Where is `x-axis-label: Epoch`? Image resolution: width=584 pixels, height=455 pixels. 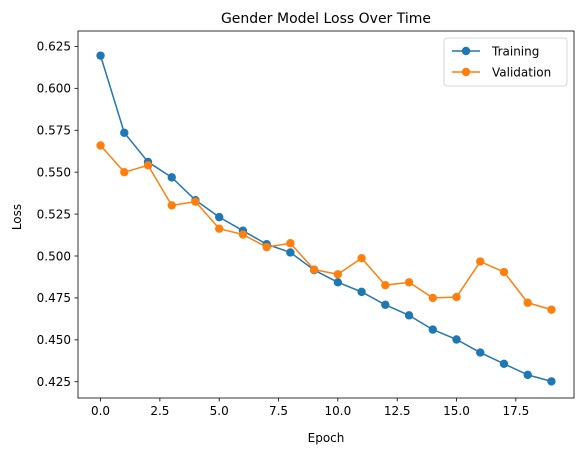
x-axis-label: Epoch is located at coordinates (326, 438).